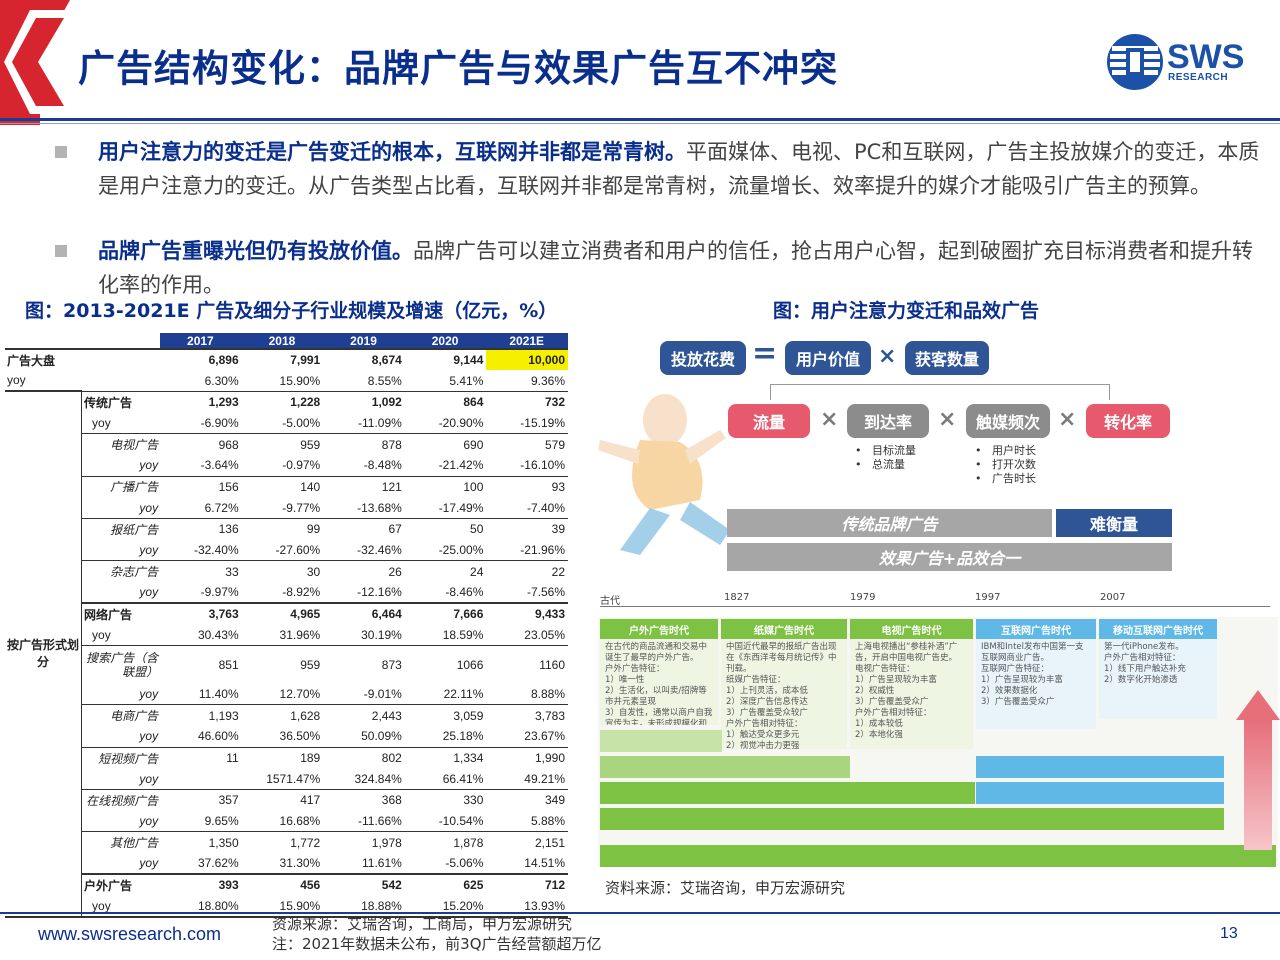  What do you see at coordinates (286, 864) in the screenshot?
I see `table-row: yoy 37.62% 31.30% 11.61% -5.06% 14.51%` at bounding box center [286, 864].